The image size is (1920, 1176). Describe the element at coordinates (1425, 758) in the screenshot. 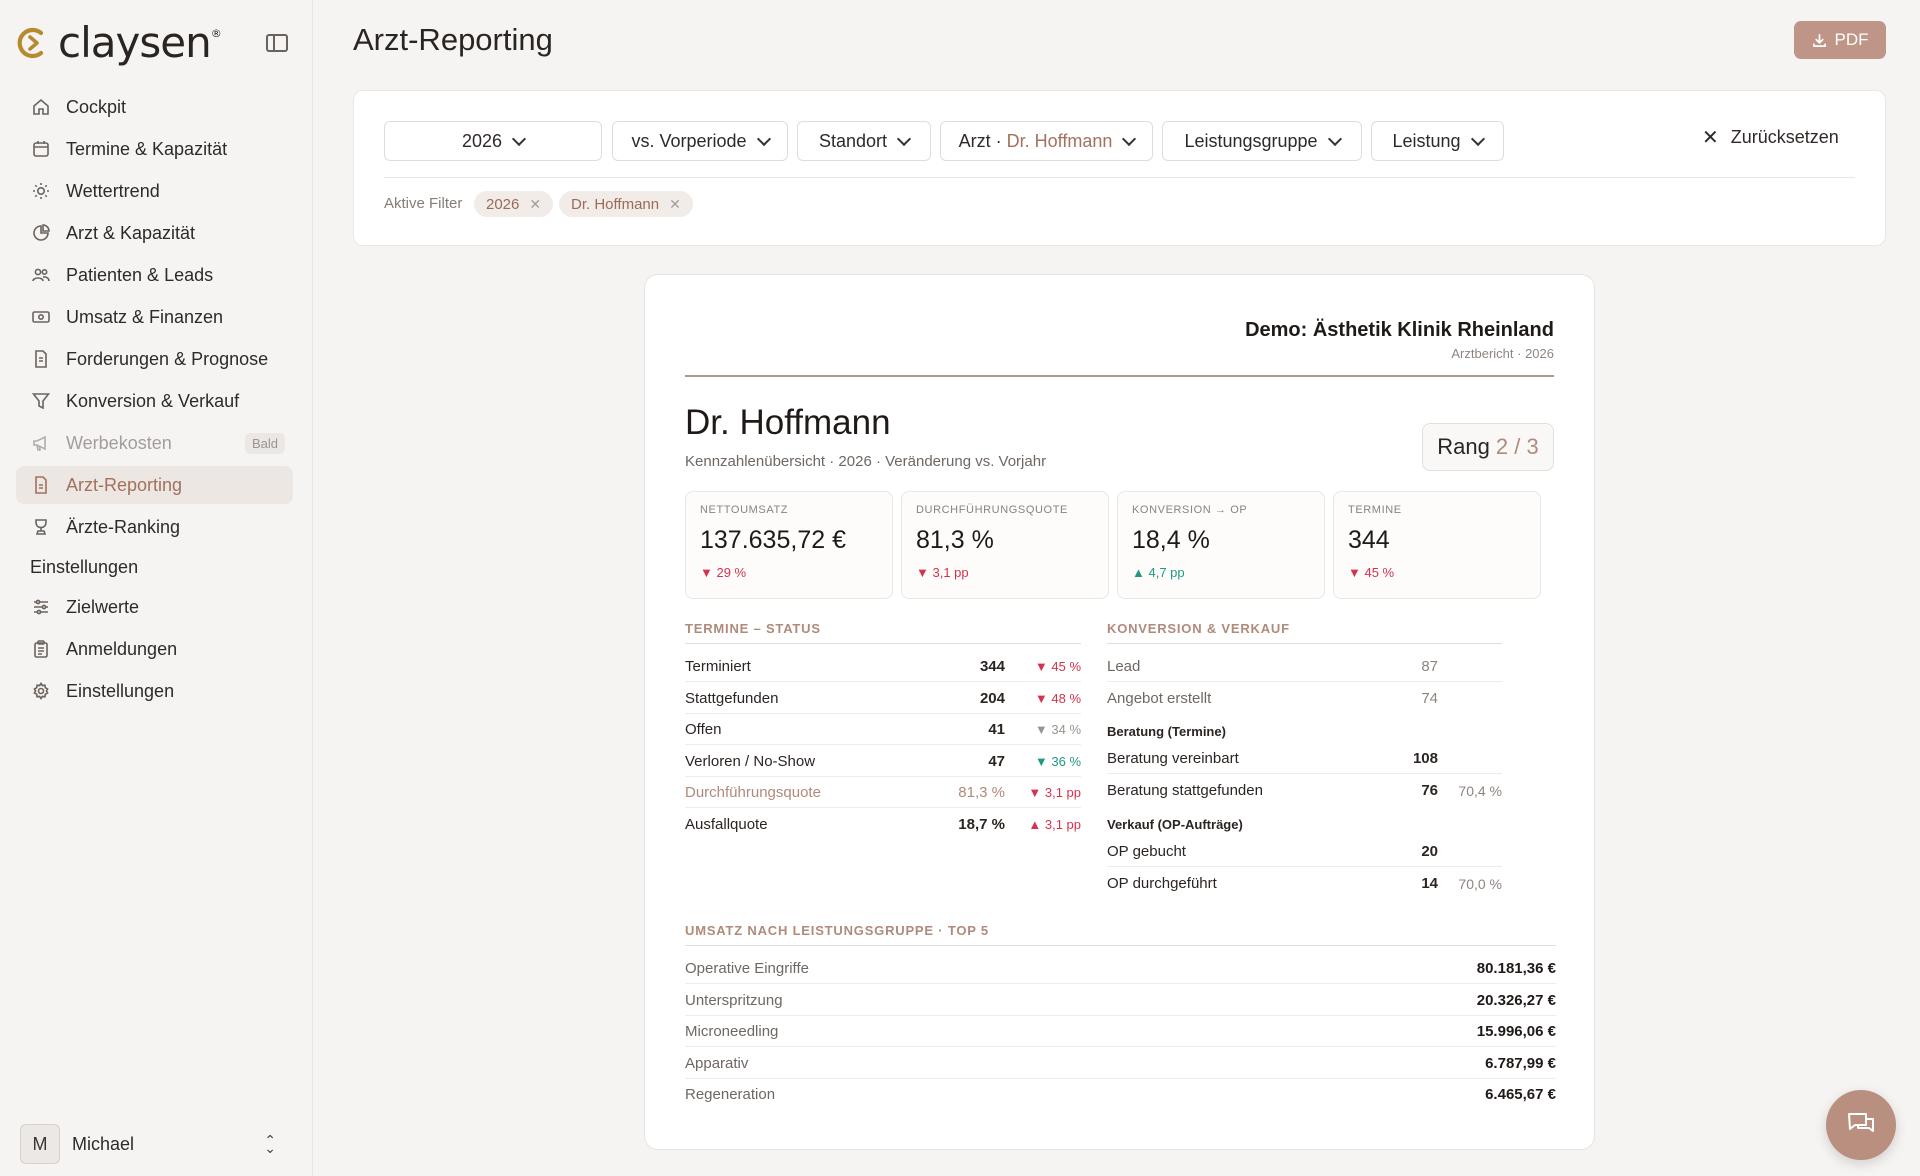

I see `row-value: 108` at that location.